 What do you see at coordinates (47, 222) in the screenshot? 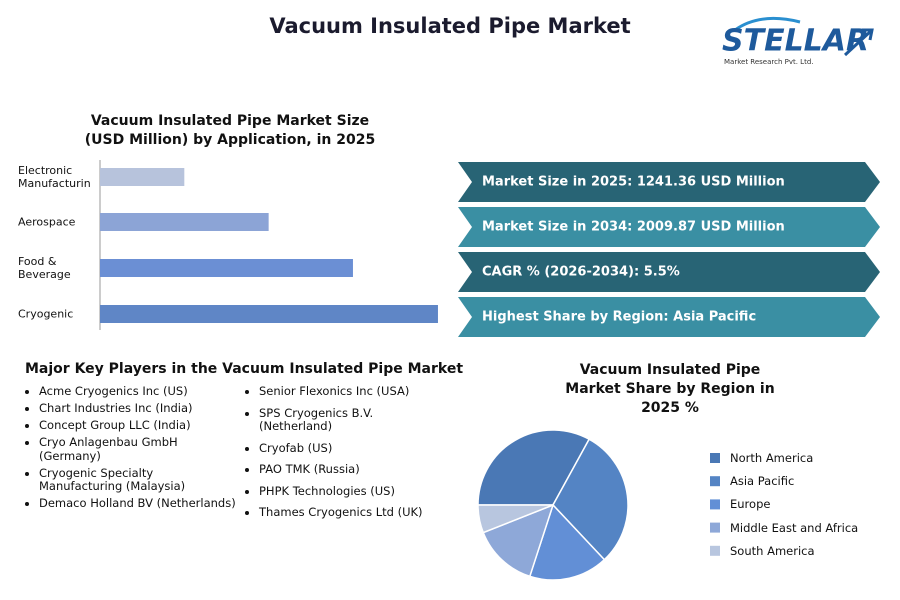
I see `category-label: Aerospace` at bounding box center [47, 222].